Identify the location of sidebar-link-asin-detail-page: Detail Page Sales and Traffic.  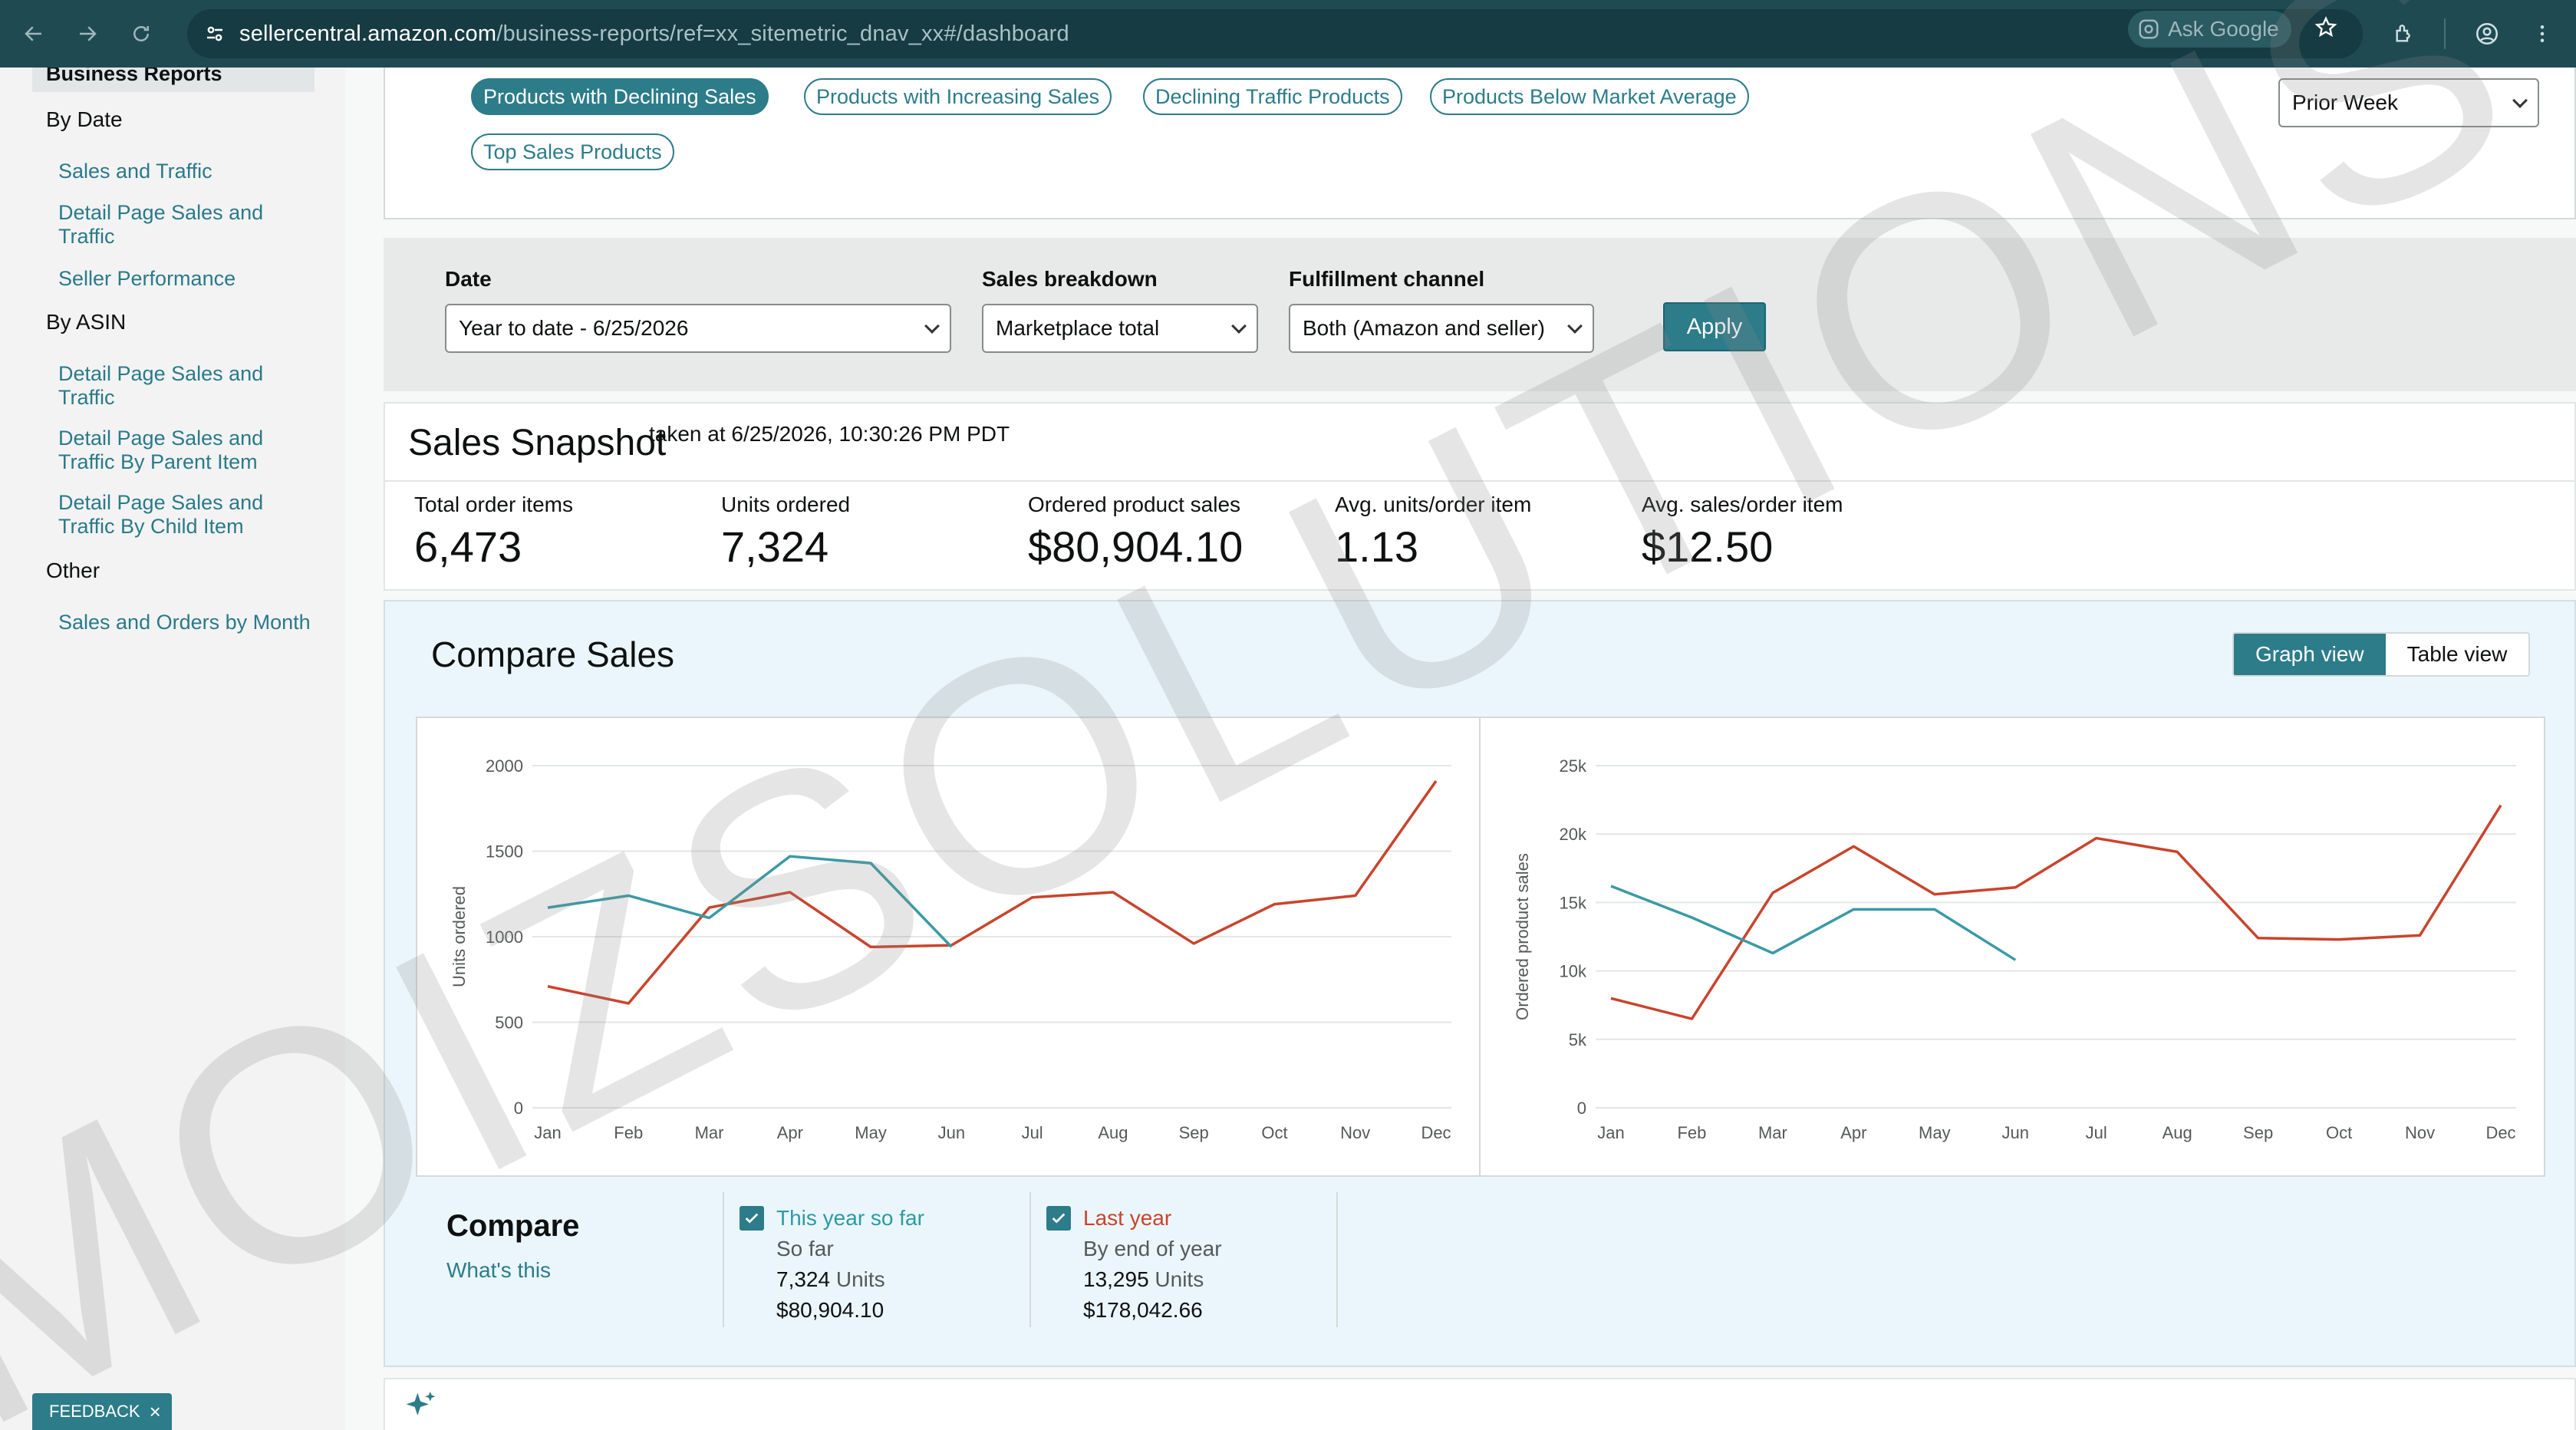
(161, 385).